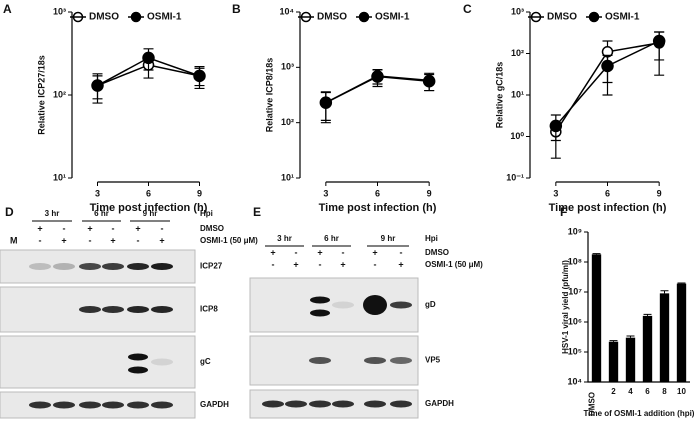 The height and width of the screenshot is (423, 696). Describe the element at coordinates (433, 360) in the screenshot. I see `blot-label: VP5` at that location.